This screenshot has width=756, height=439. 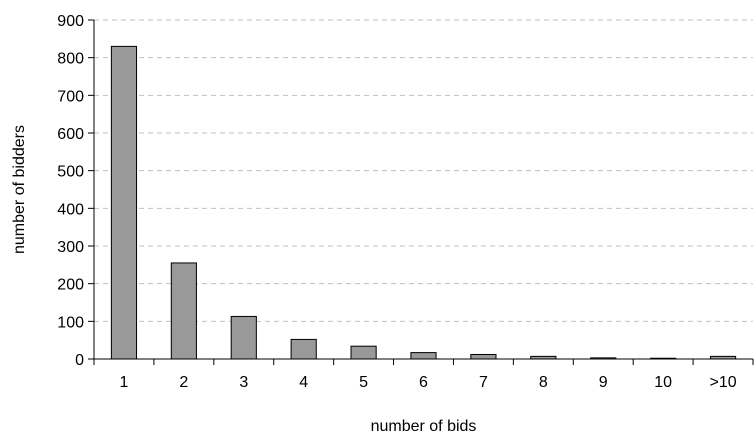 I want to click on y-tick-label-100: 100, so click(x=70, y=322).